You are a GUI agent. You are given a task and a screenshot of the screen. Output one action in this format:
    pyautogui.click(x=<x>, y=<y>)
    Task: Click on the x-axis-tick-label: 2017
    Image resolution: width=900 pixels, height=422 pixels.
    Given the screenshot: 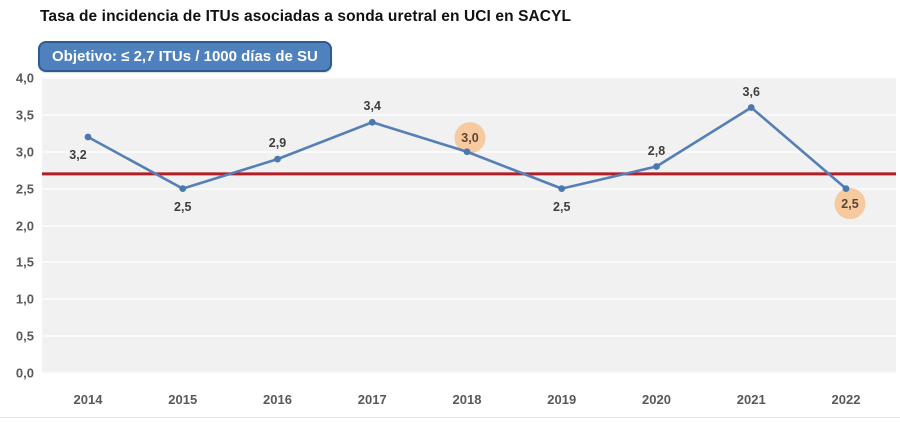 What is the action you would take?
    pyautogui.click(x=372, y=399)
    